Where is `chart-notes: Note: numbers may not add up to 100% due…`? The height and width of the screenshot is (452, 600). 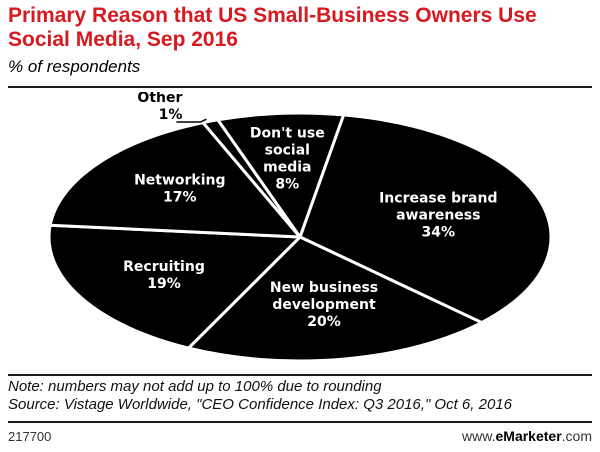
chart-notes: Note: numbers may not add up to 100% due… is located at coordinates (260, 396).